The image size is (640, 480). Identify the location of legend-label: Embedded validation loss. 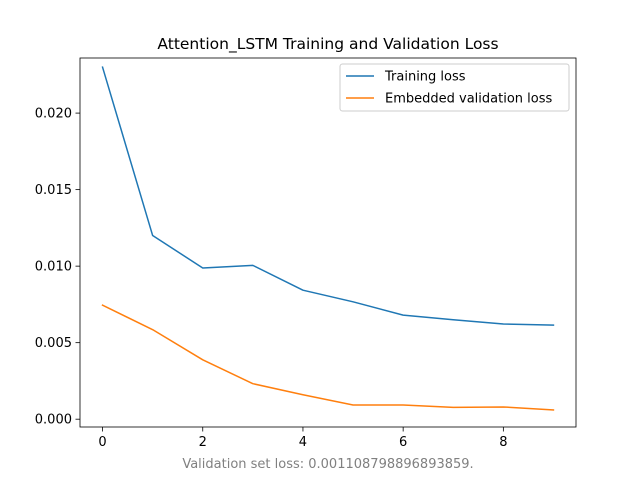
(468, 99).